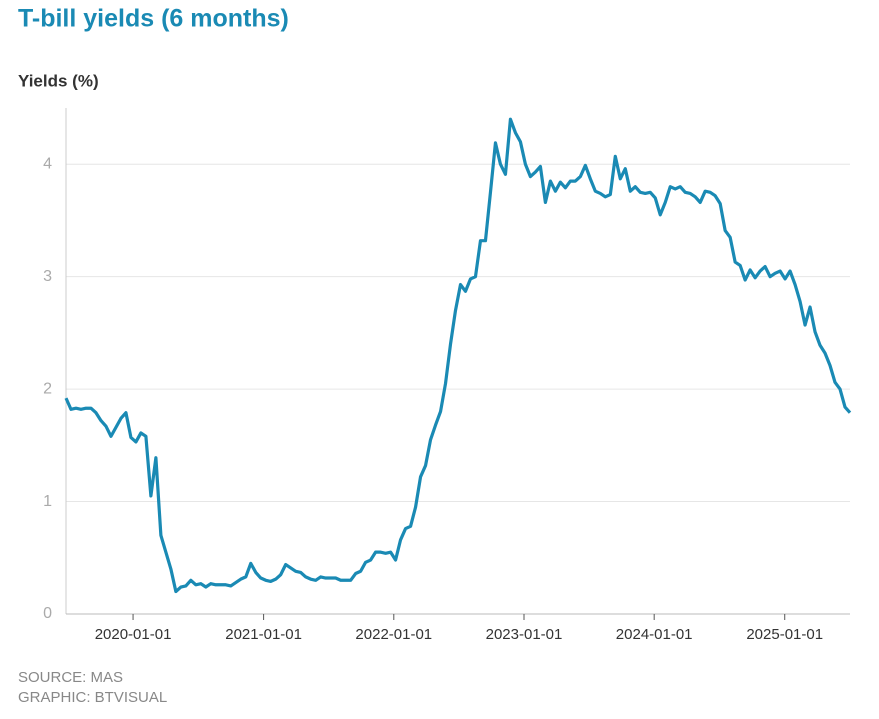 The image size is (879, 719). Describe the element at coordinates (92, 697) in the screenshot. I see `credit: GRAPHIC: BTVISUAL` at that location.